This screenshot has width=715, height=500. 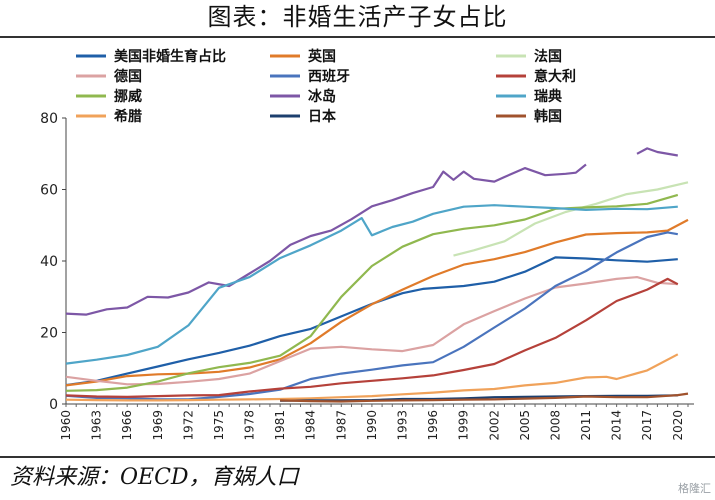 I want to click on legend-label: 德国, so click(x=128, y=76).